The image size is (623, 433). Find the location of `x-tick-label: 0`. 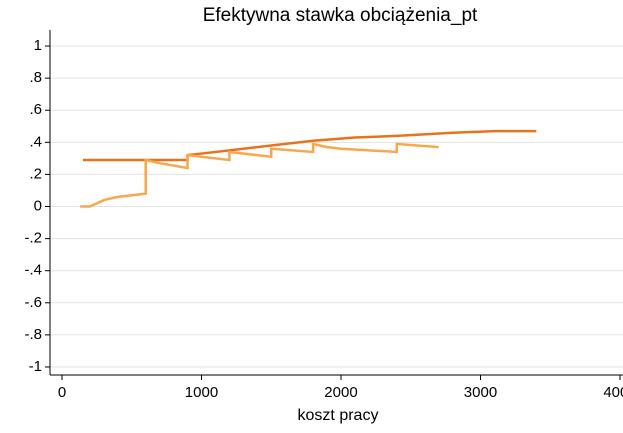

x-tick-label: 0 is located at coordinates (62, 392).